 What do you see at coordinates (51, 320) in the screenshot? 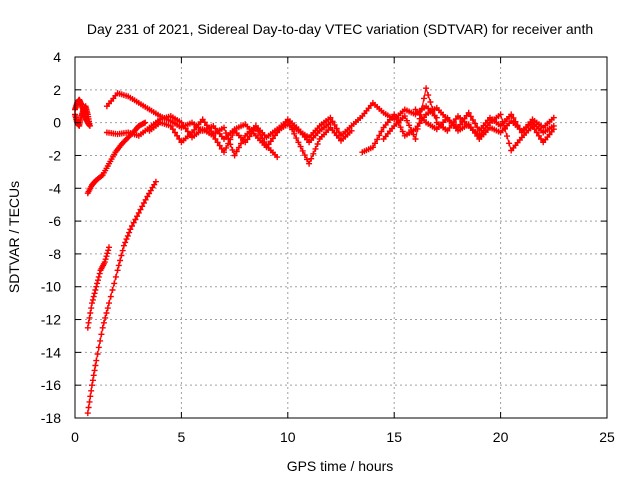
I see `y-tick-label: -12` at bounding box center [51, 320].